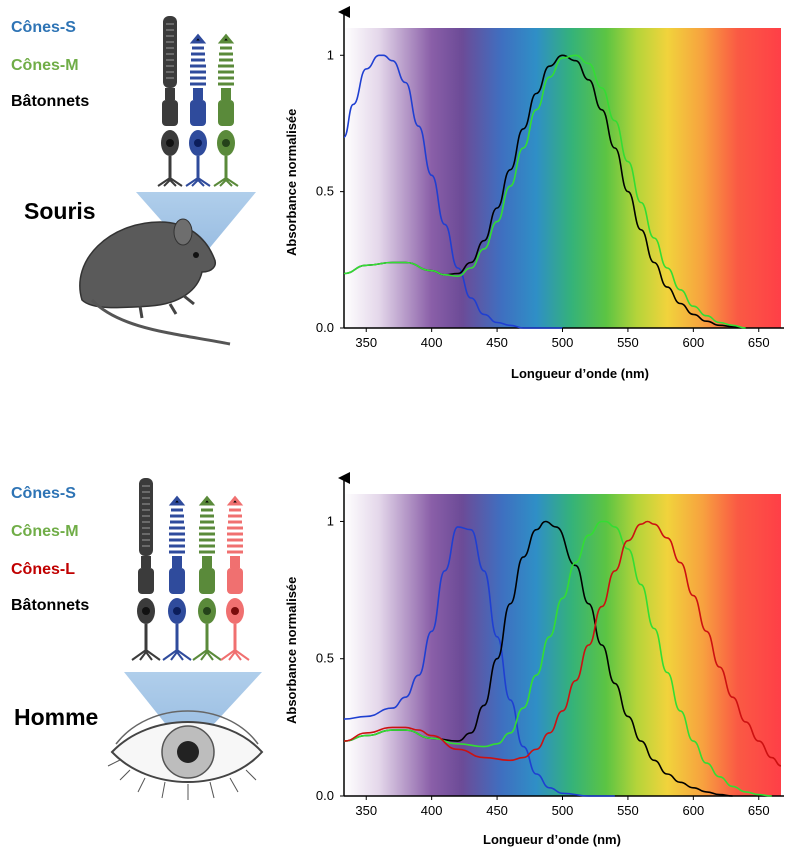 Image resolution: width=785 pixels, height=847 pixels. Describe the element at coordinates (43, 493) in the screenshot. I see `legend-human-s-cones: Cônes-S` at that location.